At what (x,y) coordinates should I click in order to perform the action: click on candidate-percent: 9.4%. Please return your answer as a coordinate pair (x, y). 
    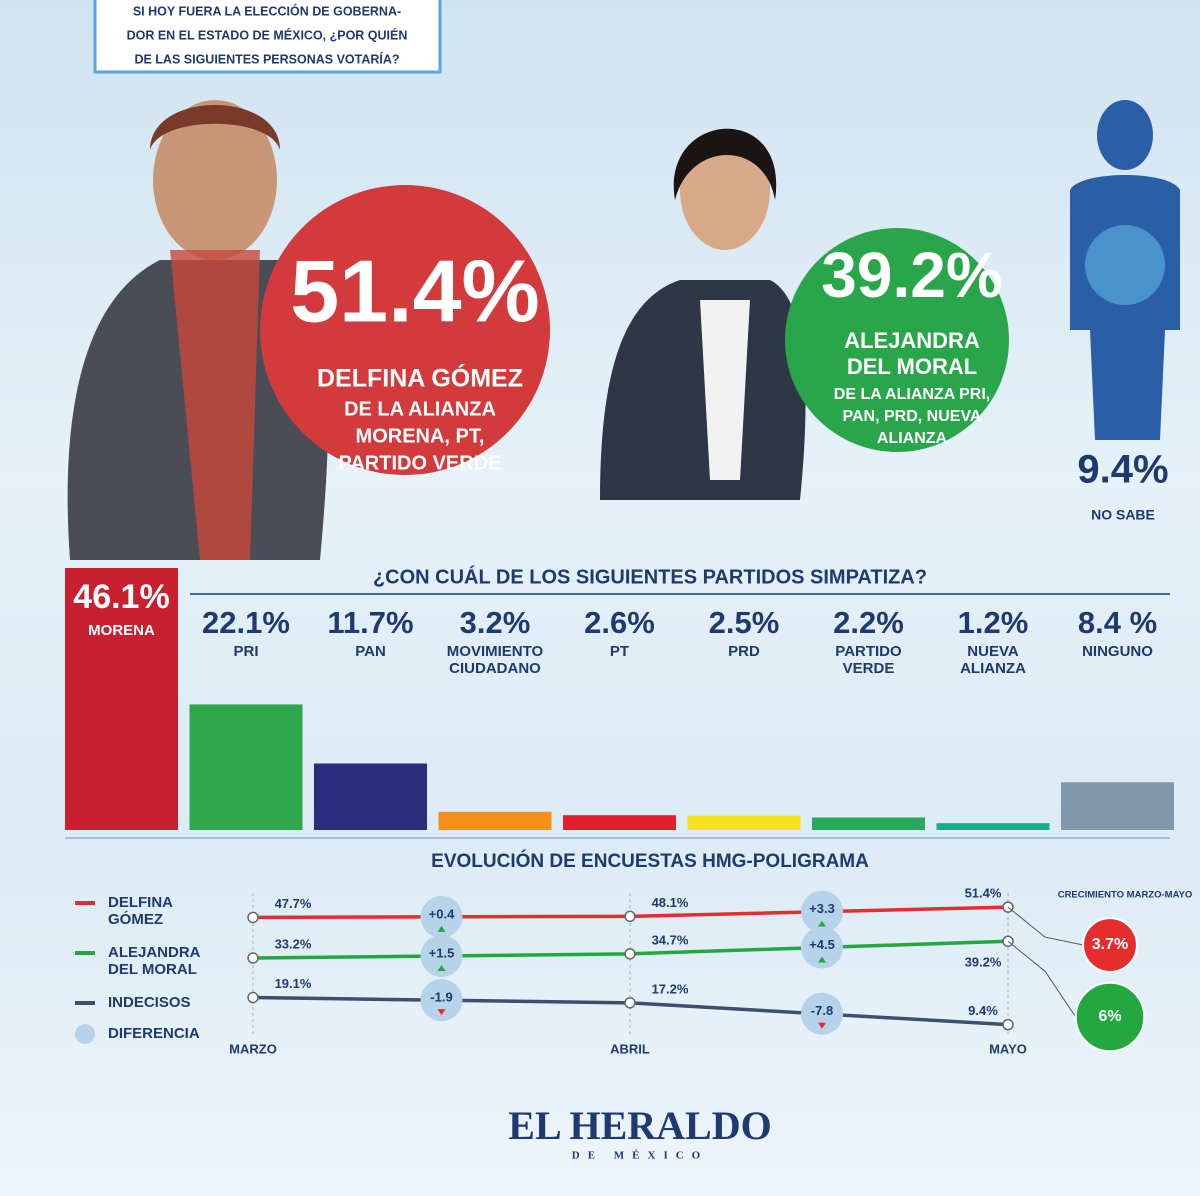
    Looking at the image, I should click on (1122, 470).